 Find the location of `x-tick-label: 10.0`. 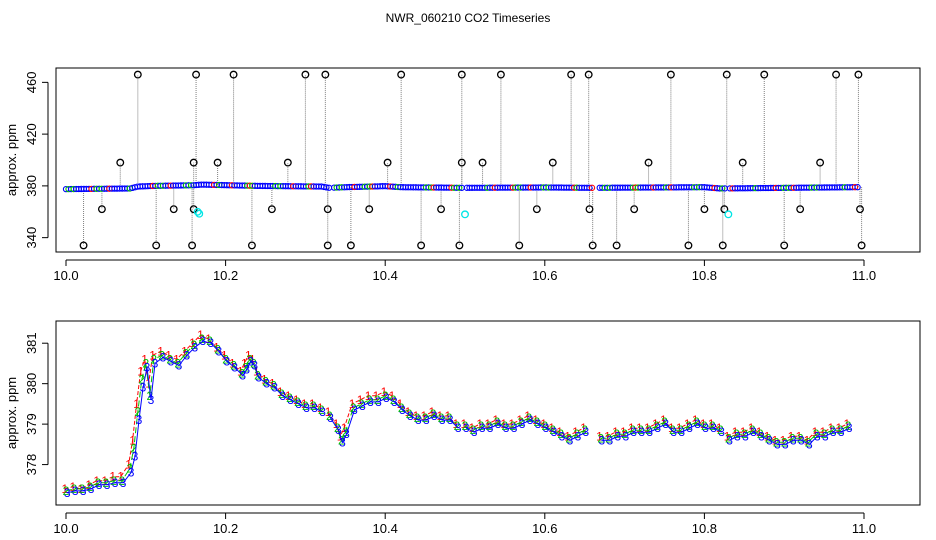

x-tick-label: 10.0 is located at coordinates (65, 275).